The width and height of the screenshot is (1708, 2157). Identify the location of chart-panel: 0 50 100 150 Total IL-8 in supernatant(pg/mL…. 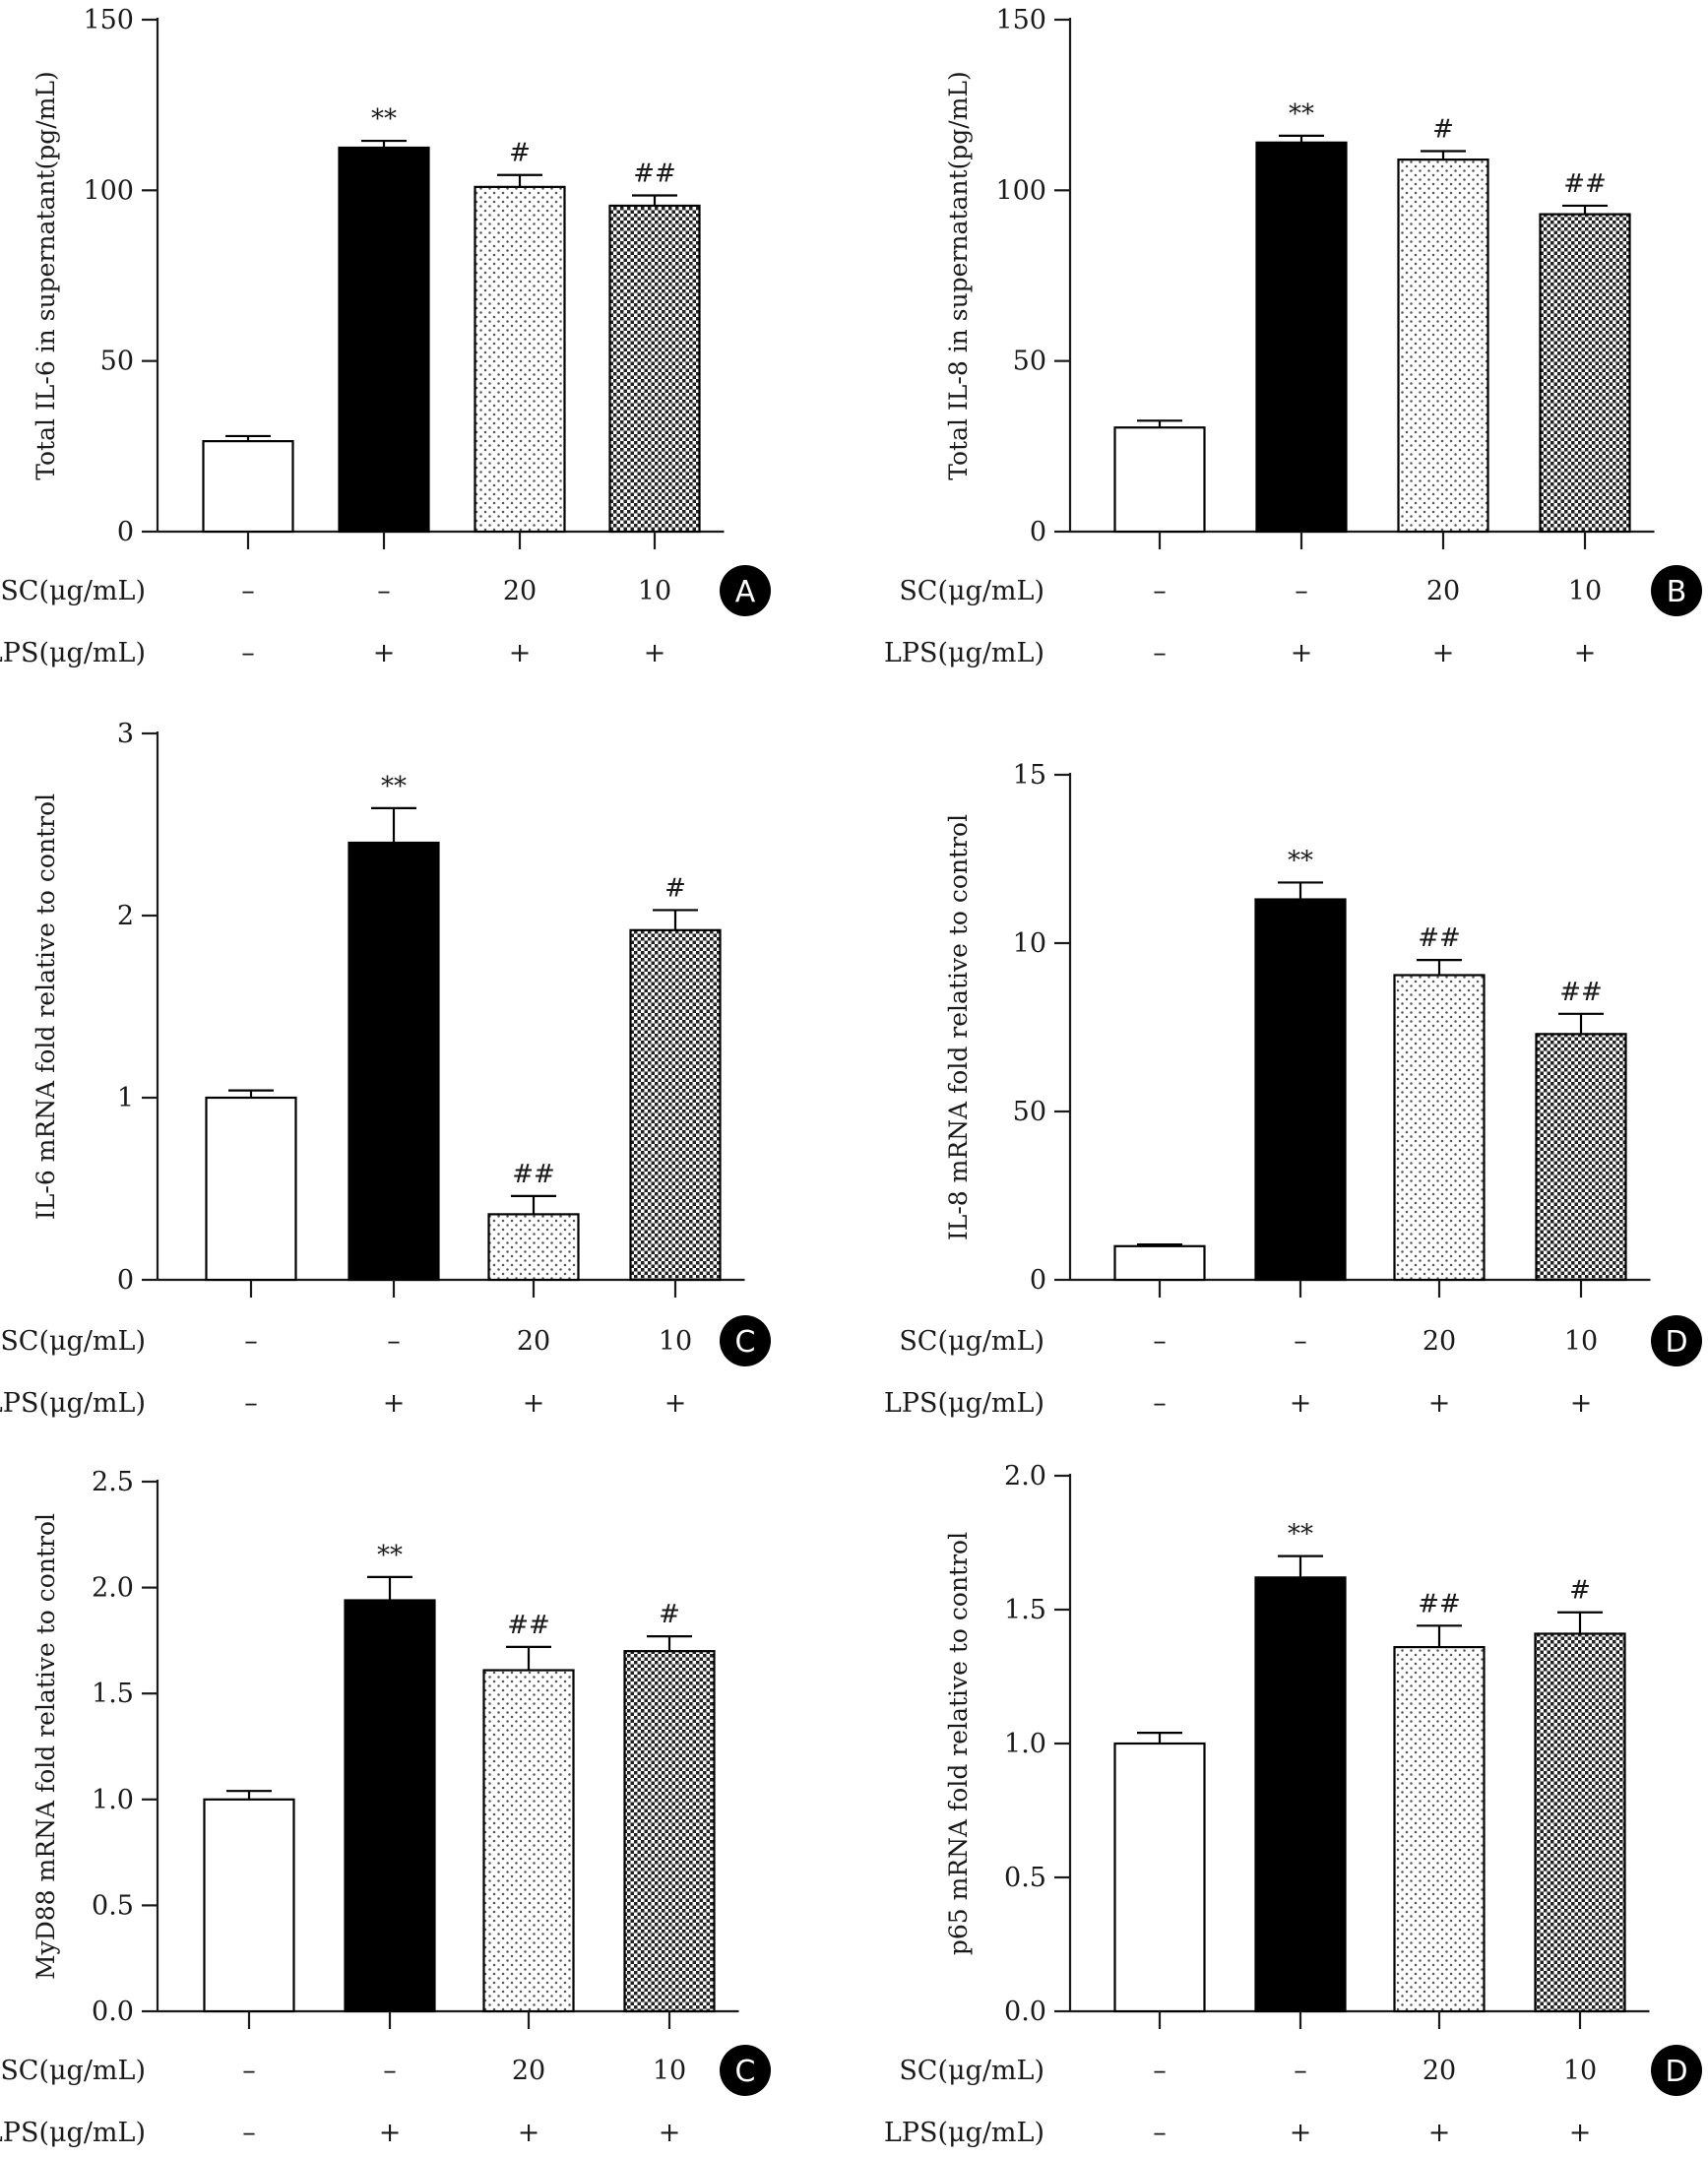
(1293, 336).